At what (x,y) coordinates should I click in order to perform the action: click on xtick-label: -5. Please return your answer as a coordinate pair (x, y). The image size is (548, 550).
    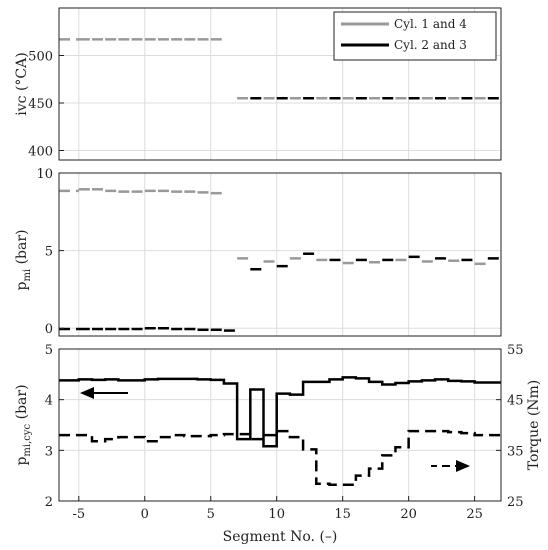
    Looking at the image, I should click on (78, 514).